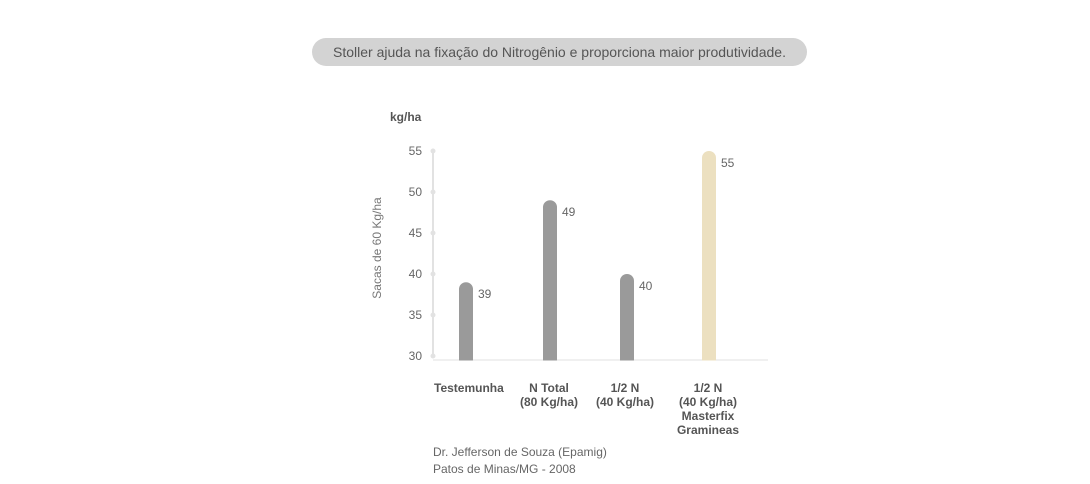 This screenshot has width=1090, height=484. I want to click on y-tick-label: 30, so click(416, 356).